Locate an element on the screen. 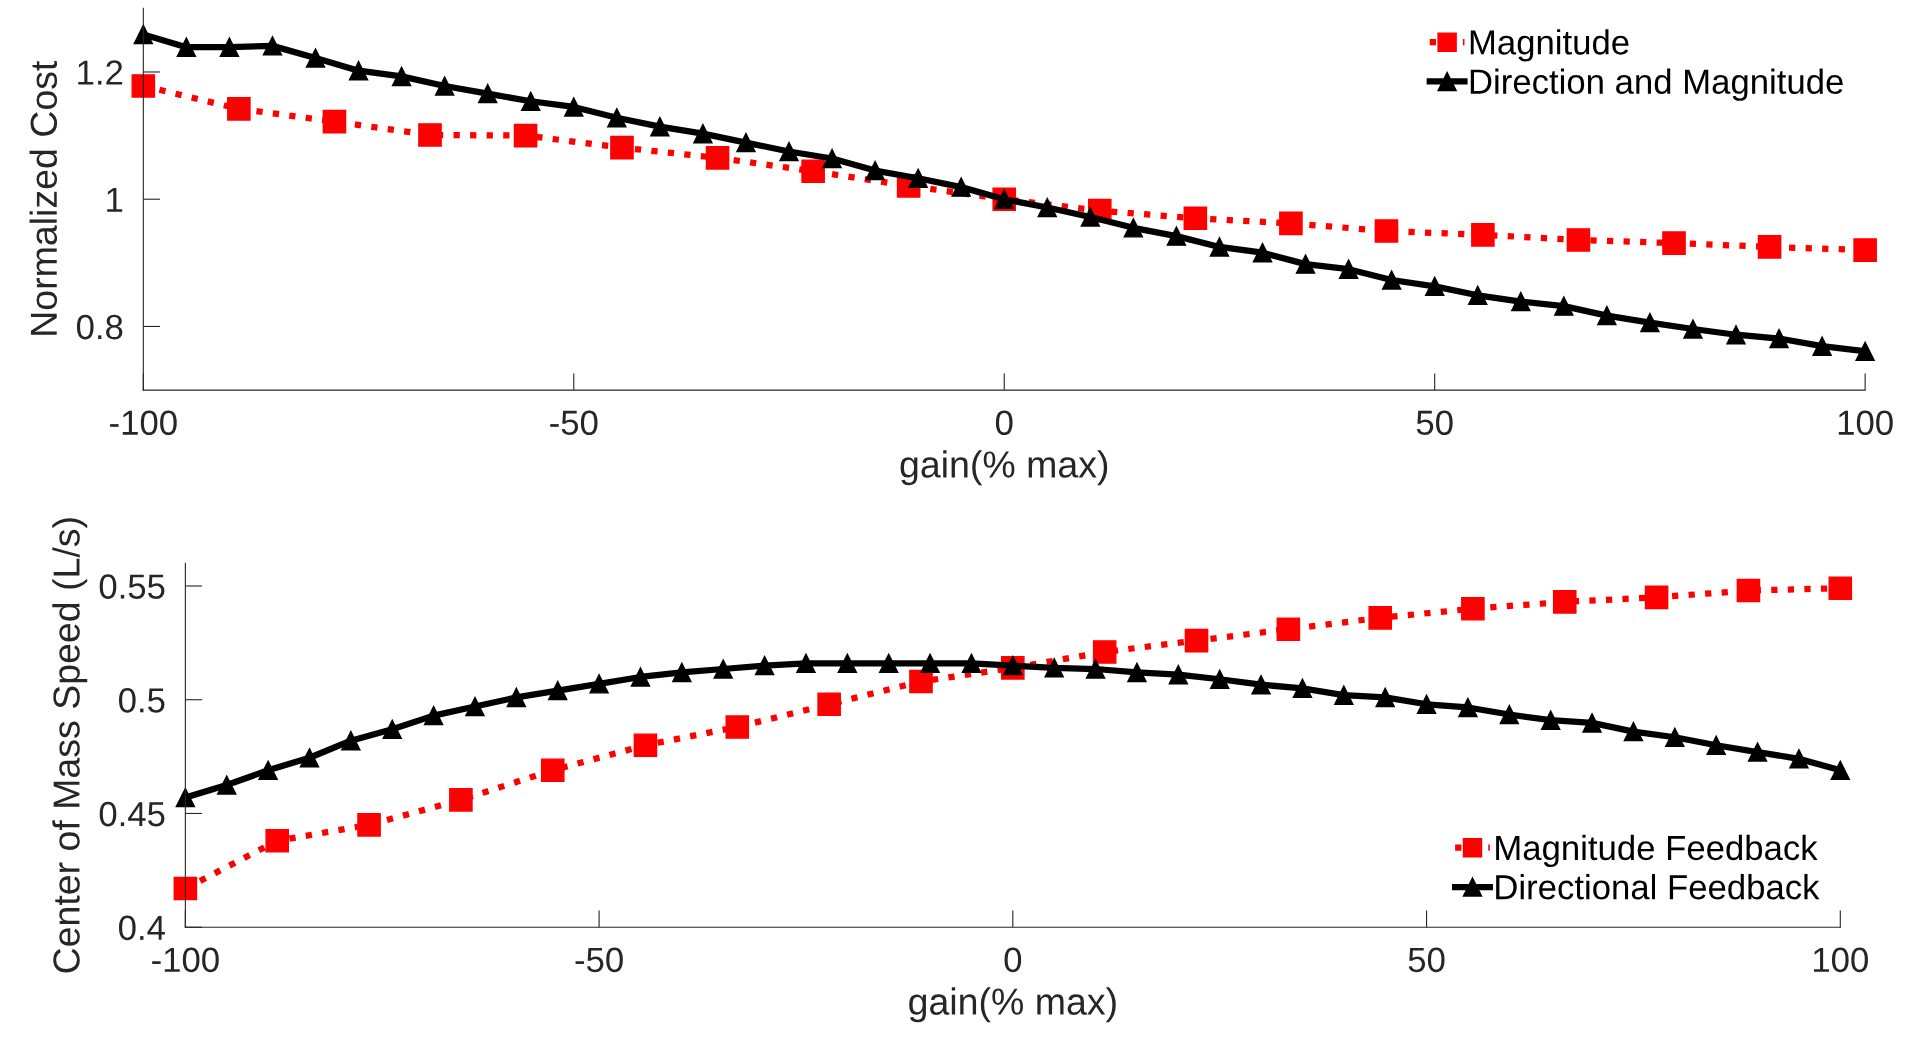  y-tick-label: 0.5 is located at coordinates (142, 700).